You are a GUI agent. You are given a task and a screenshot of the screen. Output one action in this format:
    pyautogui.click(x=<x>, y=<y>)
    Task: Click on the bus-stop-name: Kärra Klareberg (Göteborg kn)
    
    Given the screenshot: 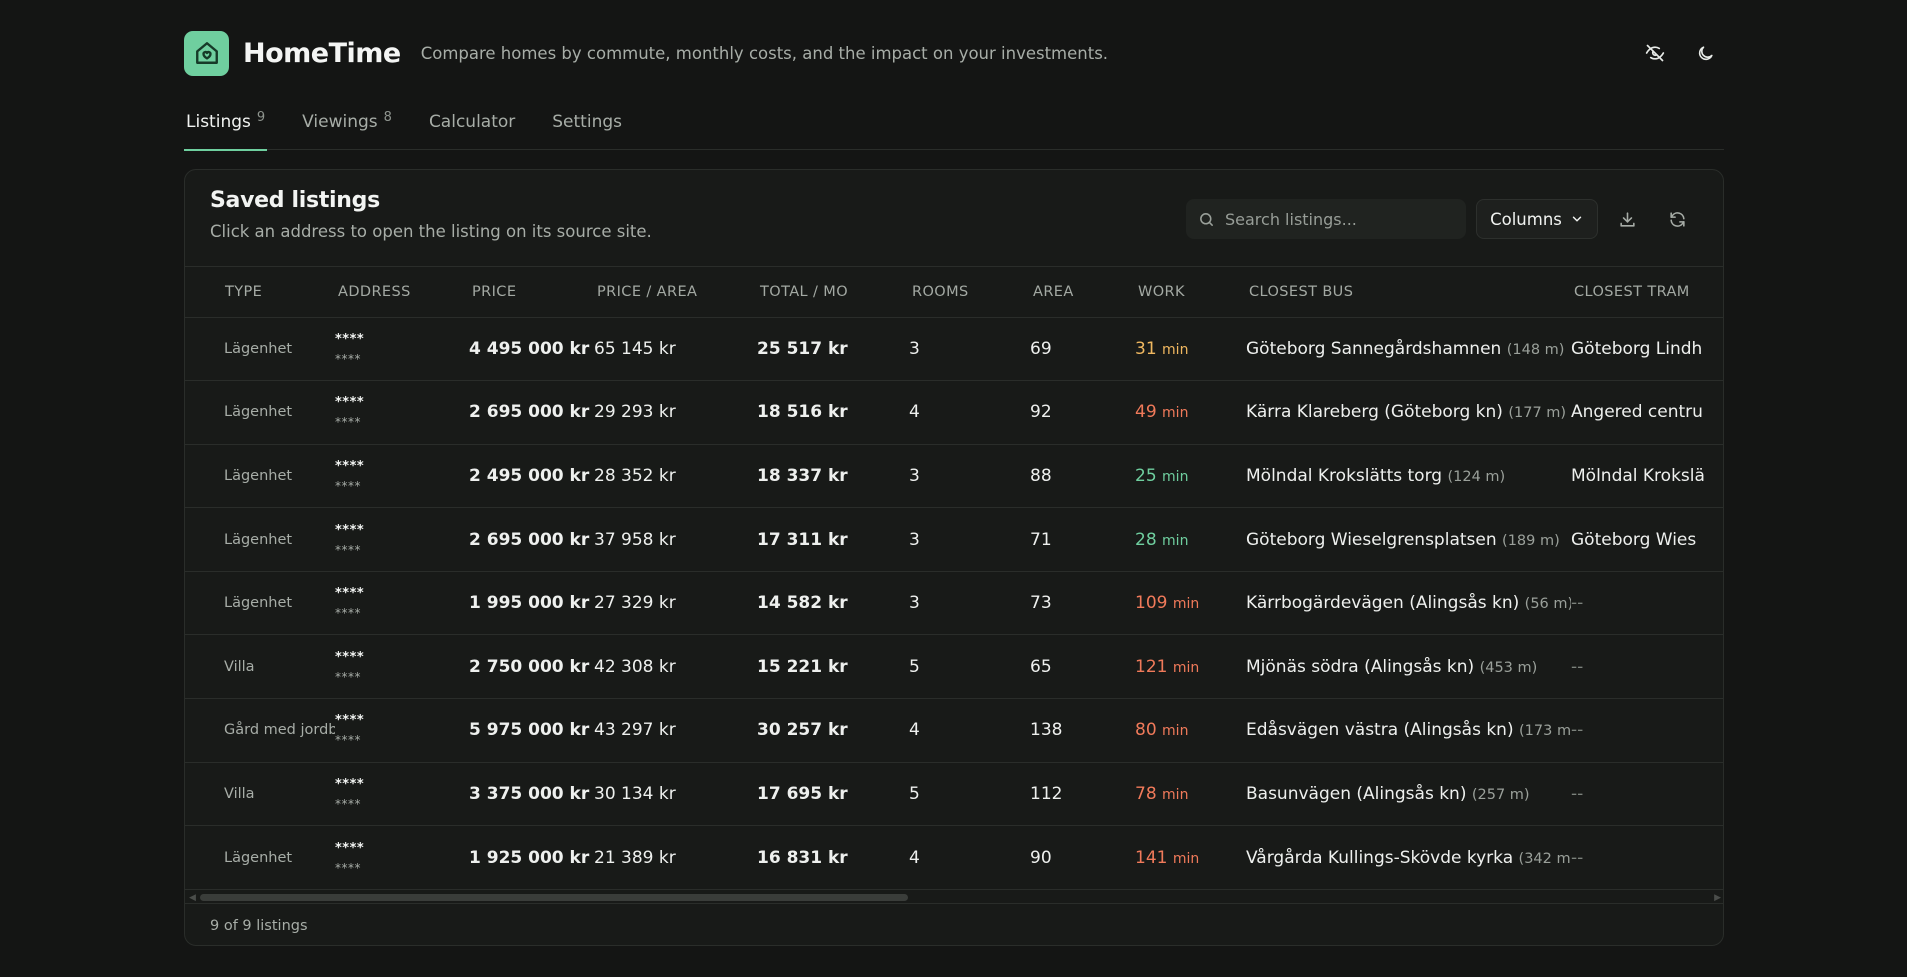 What is the action you would take?
    pyautogui.click(x=1374, y=412)
    